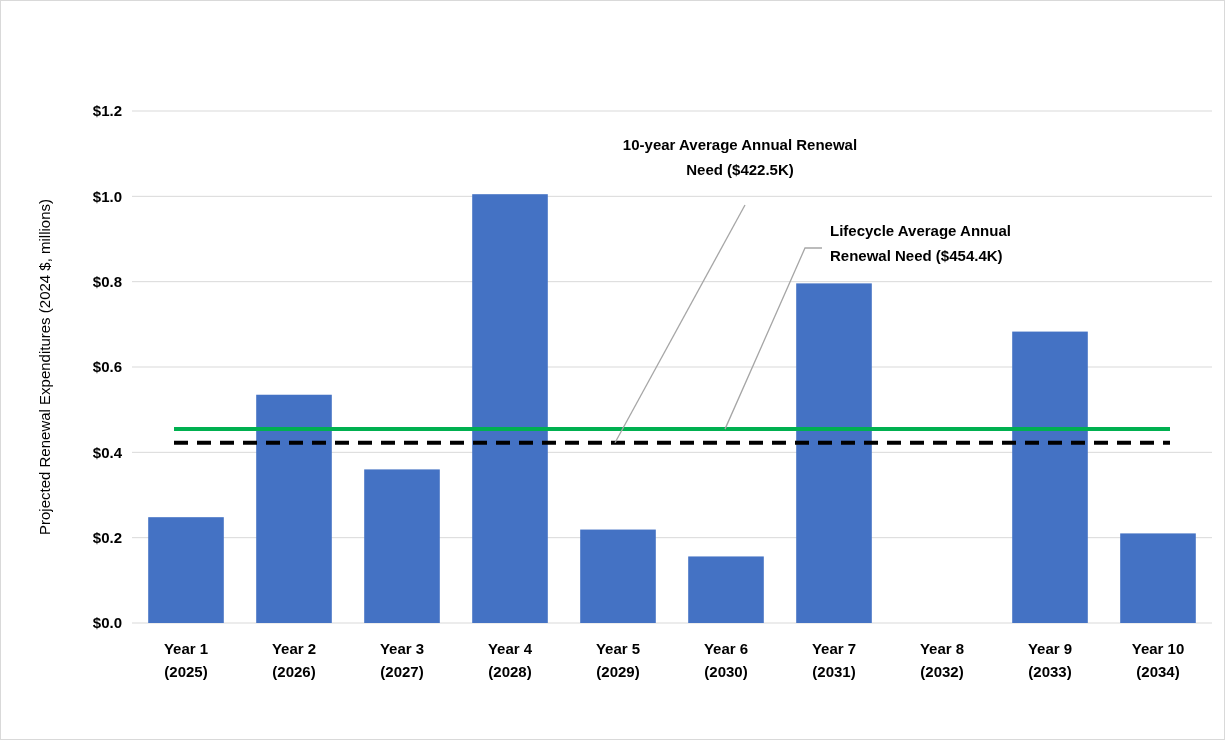 The image size is (1225, 740). Describe the element at coordinates (1158, 660) in the screenshot. I see `x-tick-label: Year 10 (2034)` at that location.